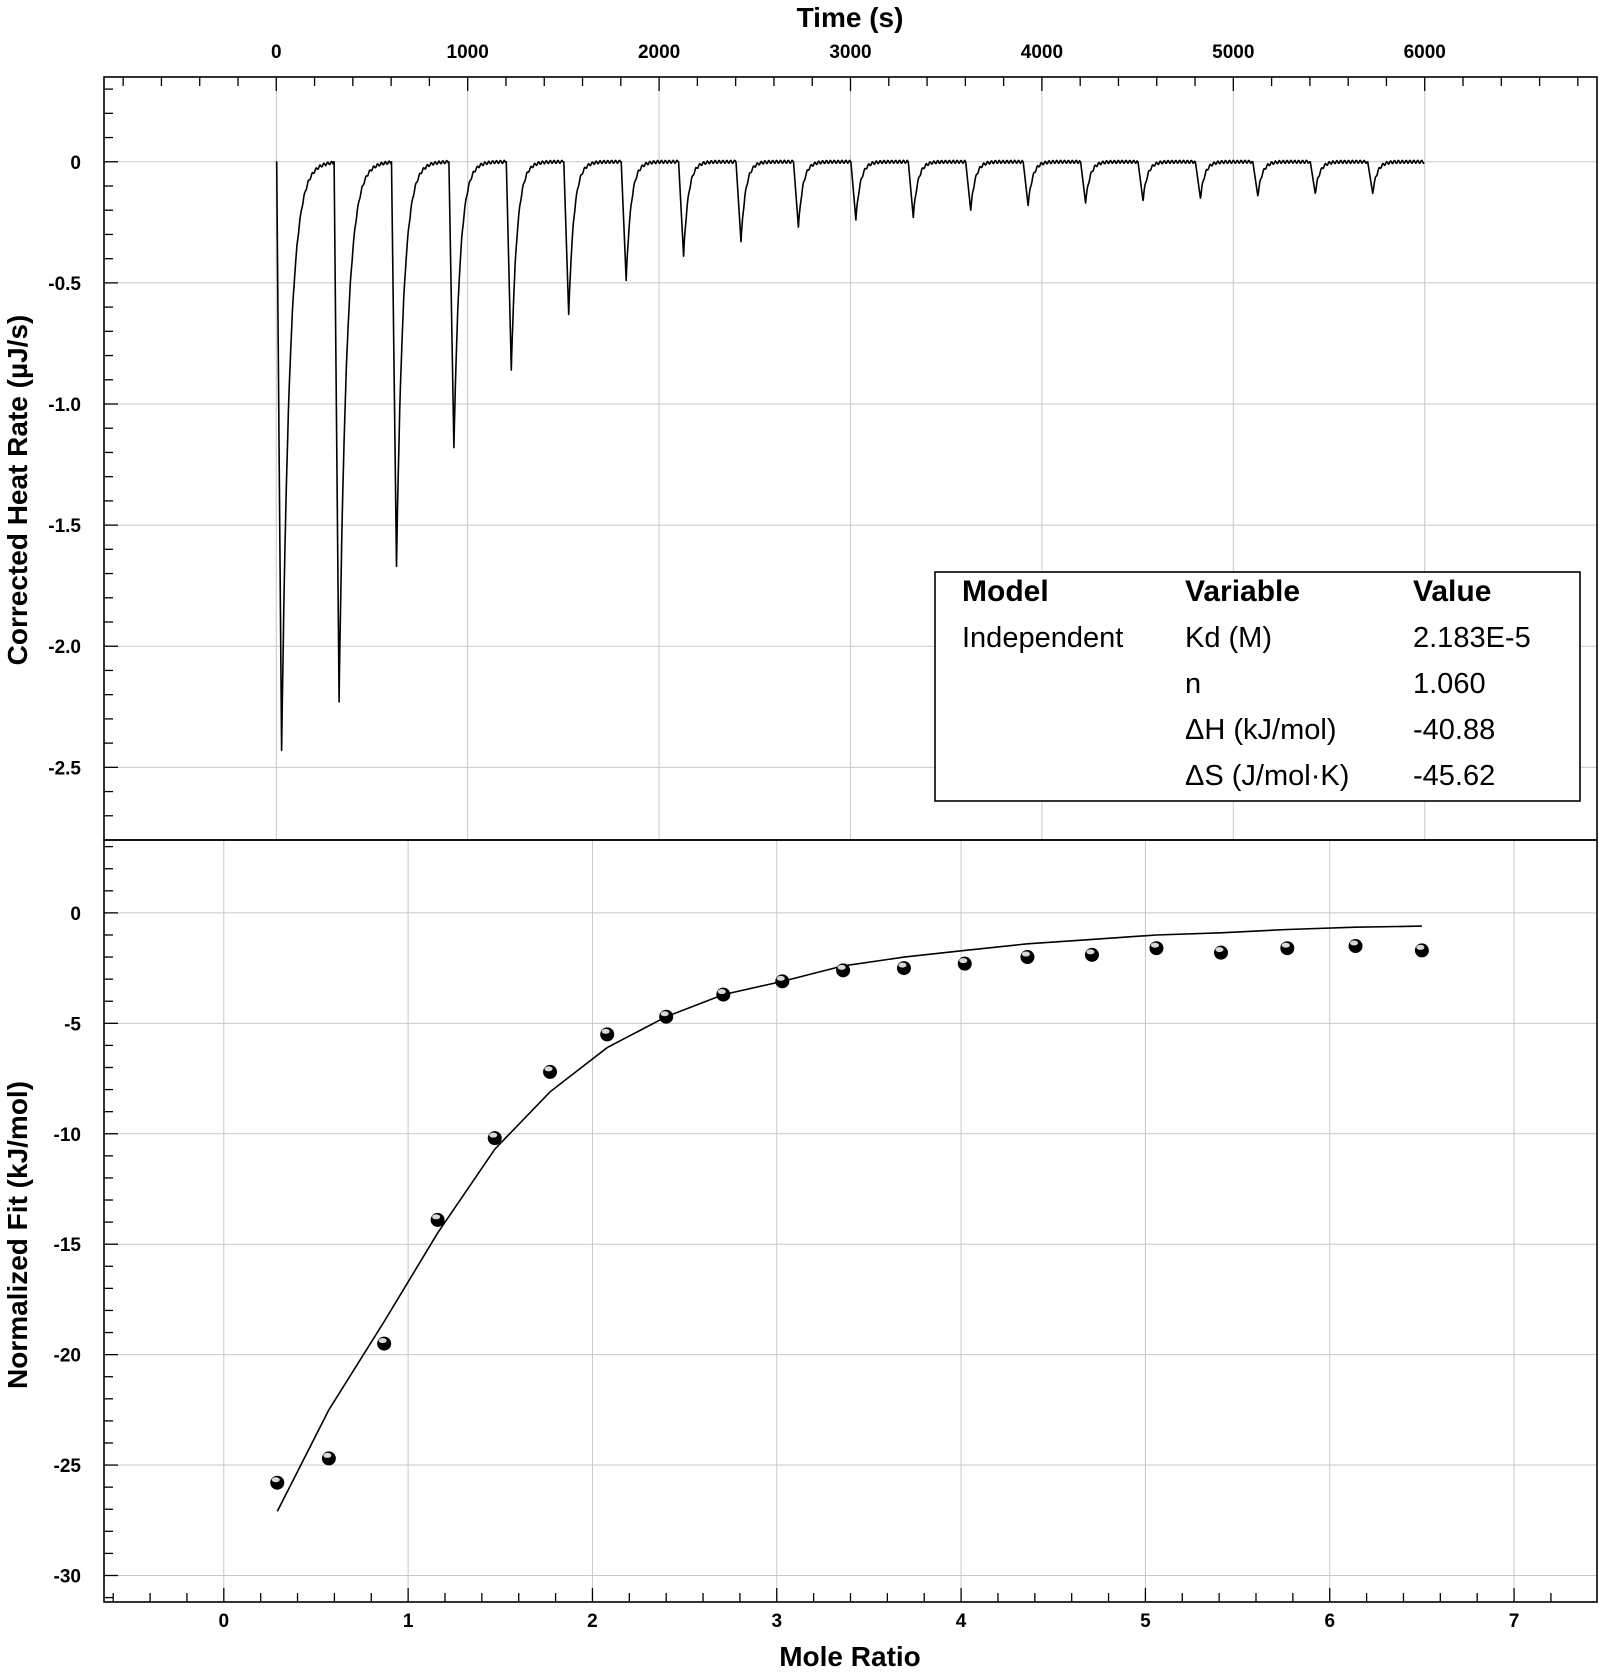 The height and width of the screenshot is (1677, 1600). Describe the element at coordinates (1449, 684) in the screenshot. I see `legend-value-n: 1.060` at that location.